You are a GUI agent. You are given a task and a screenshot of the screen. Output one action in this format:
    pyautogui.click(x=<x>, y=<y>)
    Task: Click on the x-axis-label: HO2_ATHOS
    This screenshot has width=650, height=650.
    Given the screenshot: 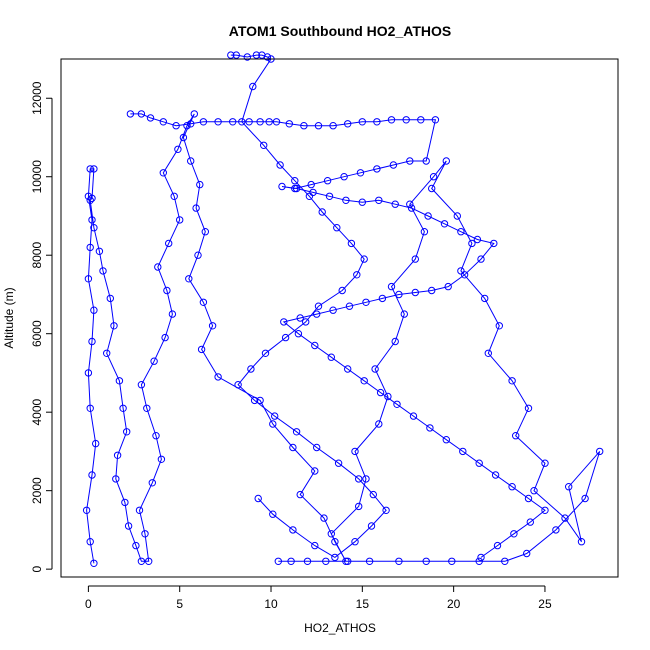 What is the action you would take?
    pyautogui.click(x=340, y=628)
    